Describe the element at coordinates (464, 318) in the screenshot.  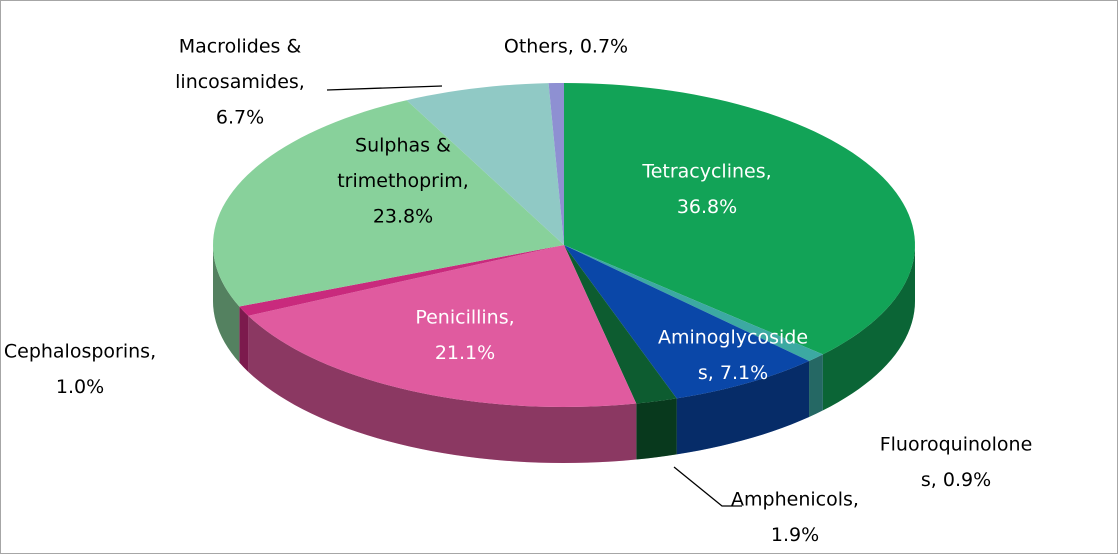
I see `data-label: Penicillins,` at that location.